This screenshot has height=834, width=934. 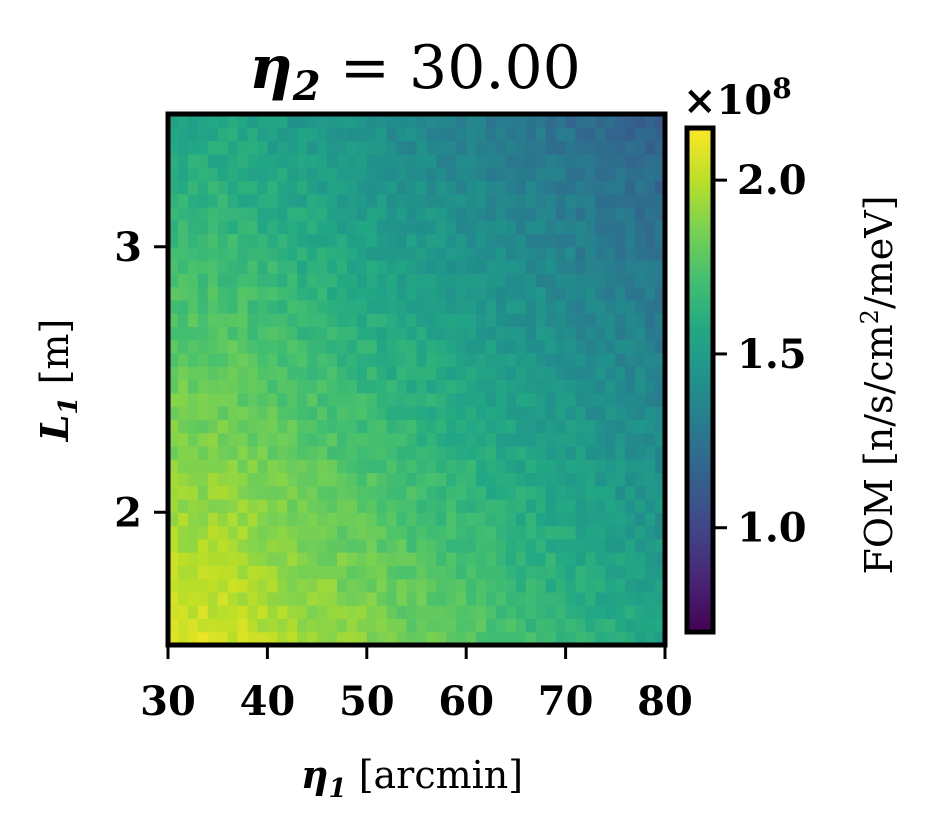 What do you see at coordinates (772, 180) in the screenshot?
I see `colorbar-tick-label: 2.0` at bounding box center [772, 180].